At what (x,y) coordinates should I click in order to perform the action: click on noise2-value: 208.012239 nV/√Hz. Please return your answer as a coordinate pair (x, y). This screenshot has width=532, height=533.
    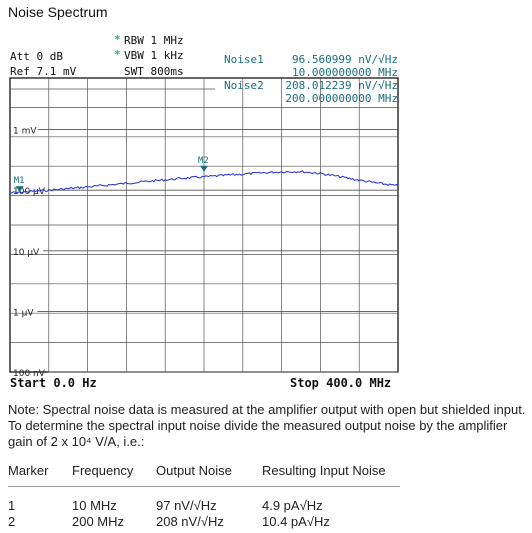
    Looking at the image, I should click on (341, 85).